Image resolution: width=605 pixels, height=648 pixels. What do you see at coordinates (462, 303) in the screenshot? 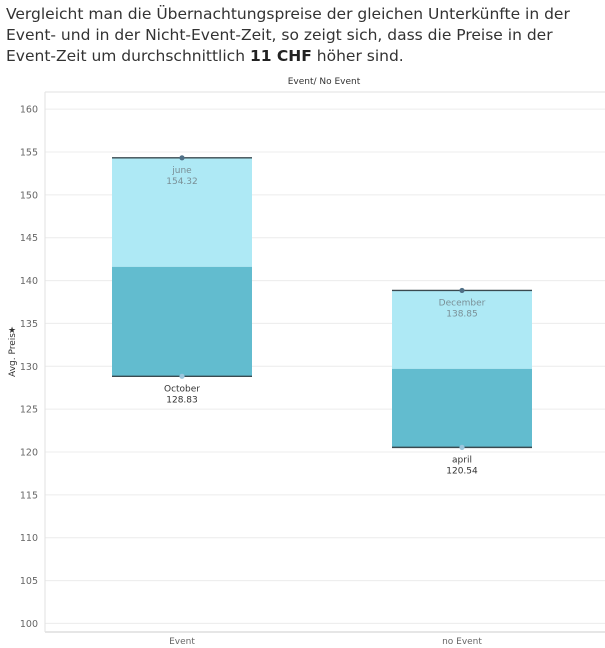
I see `max-month-label: December` at bounding box center [462, 303].